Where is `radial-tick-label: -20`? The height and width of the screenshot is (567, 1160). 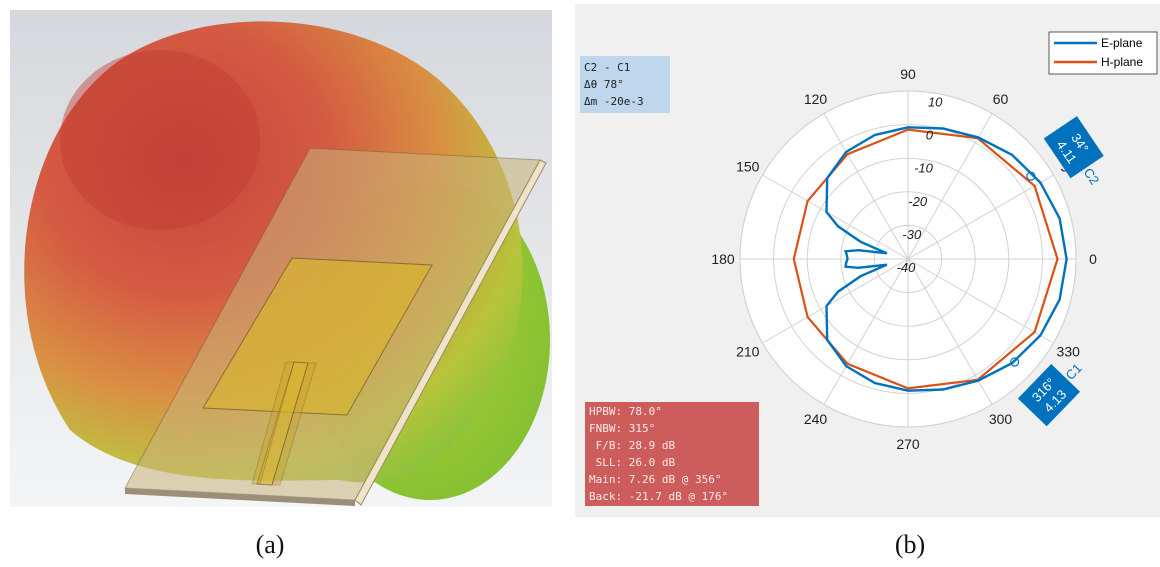
radial-tick-label: -20 is located at coordinates (918, 201).